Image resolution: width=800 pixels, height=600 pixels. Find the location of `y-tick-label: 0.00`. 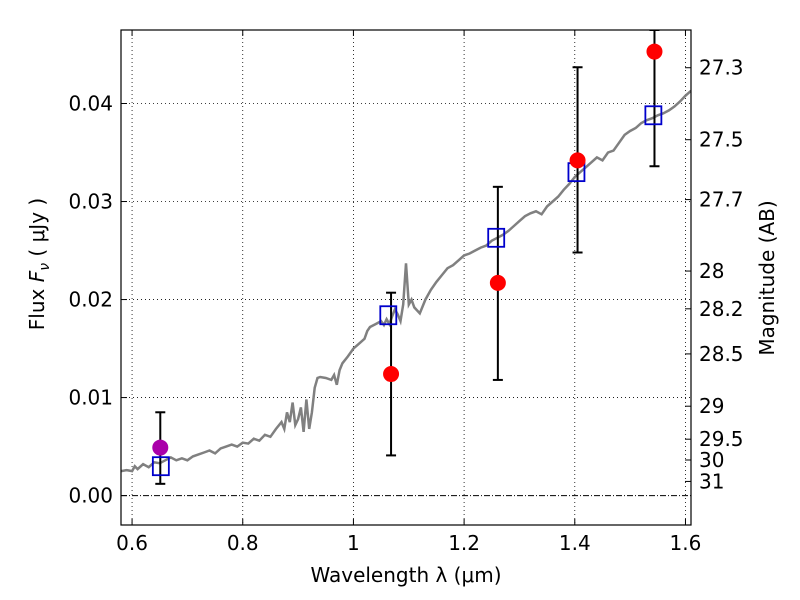

y-tick-label: 0.00 is located at coordinates (90, 496).